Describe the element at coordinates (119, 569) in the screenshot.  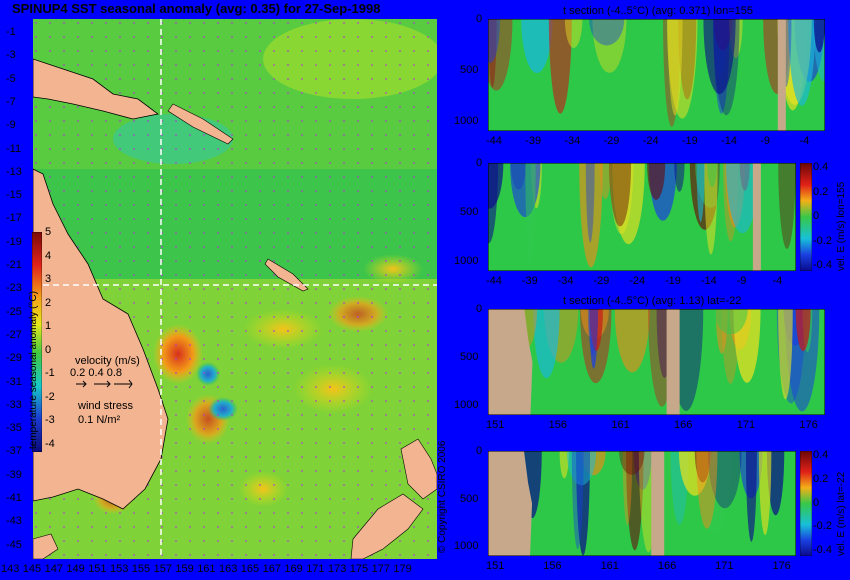
I see `lon-tick-label: 153` at that location.